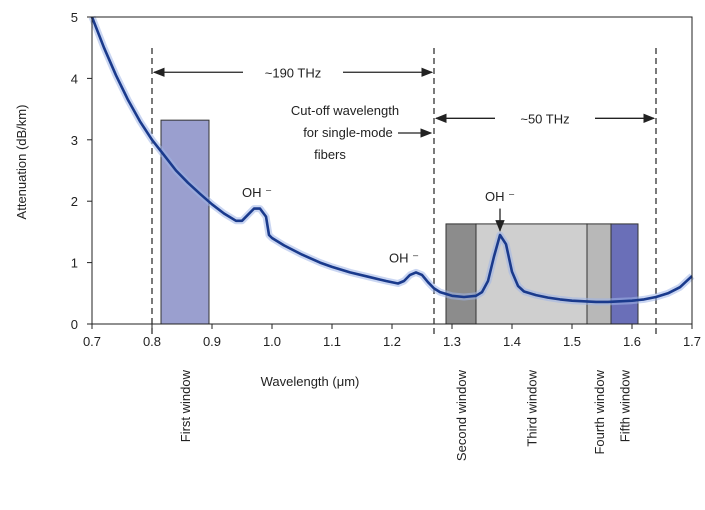 This screenshot has width=705, height=510. What do you see at coordinates (332, 341) in the screenshot?
I see `x-tick-label-4: 1.1` at bounding box center [332, 341].